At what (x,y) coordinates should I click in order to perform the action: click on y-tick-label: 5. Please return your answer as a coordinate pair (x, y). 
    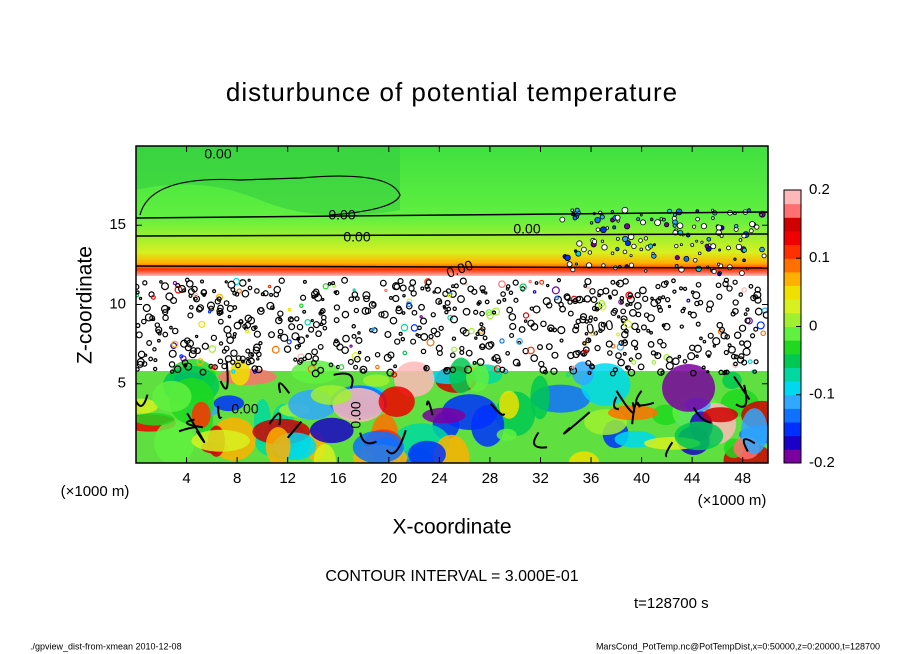
    Looking at the image, I should click on (122, 383).